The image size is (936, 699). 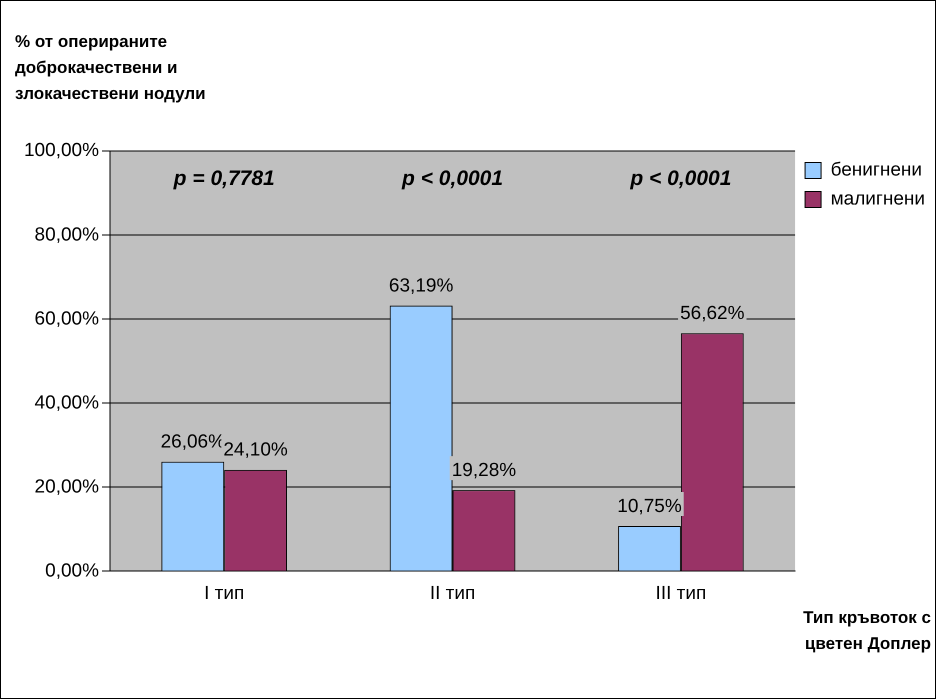 I want to click on data-label: 19,28%, so click(x=484, y=470).